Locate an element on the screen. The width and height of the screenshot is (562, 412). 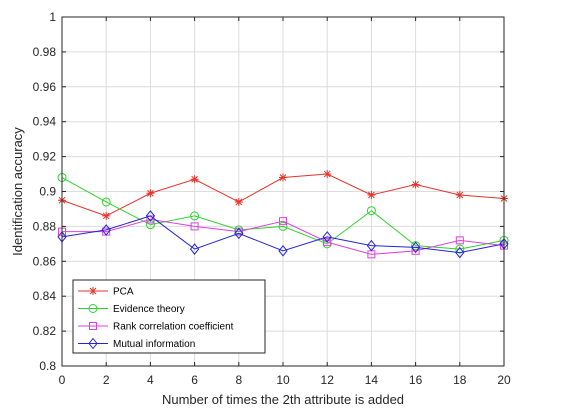
y-tick-label: 0.88 is located at coordinates (45, 226).